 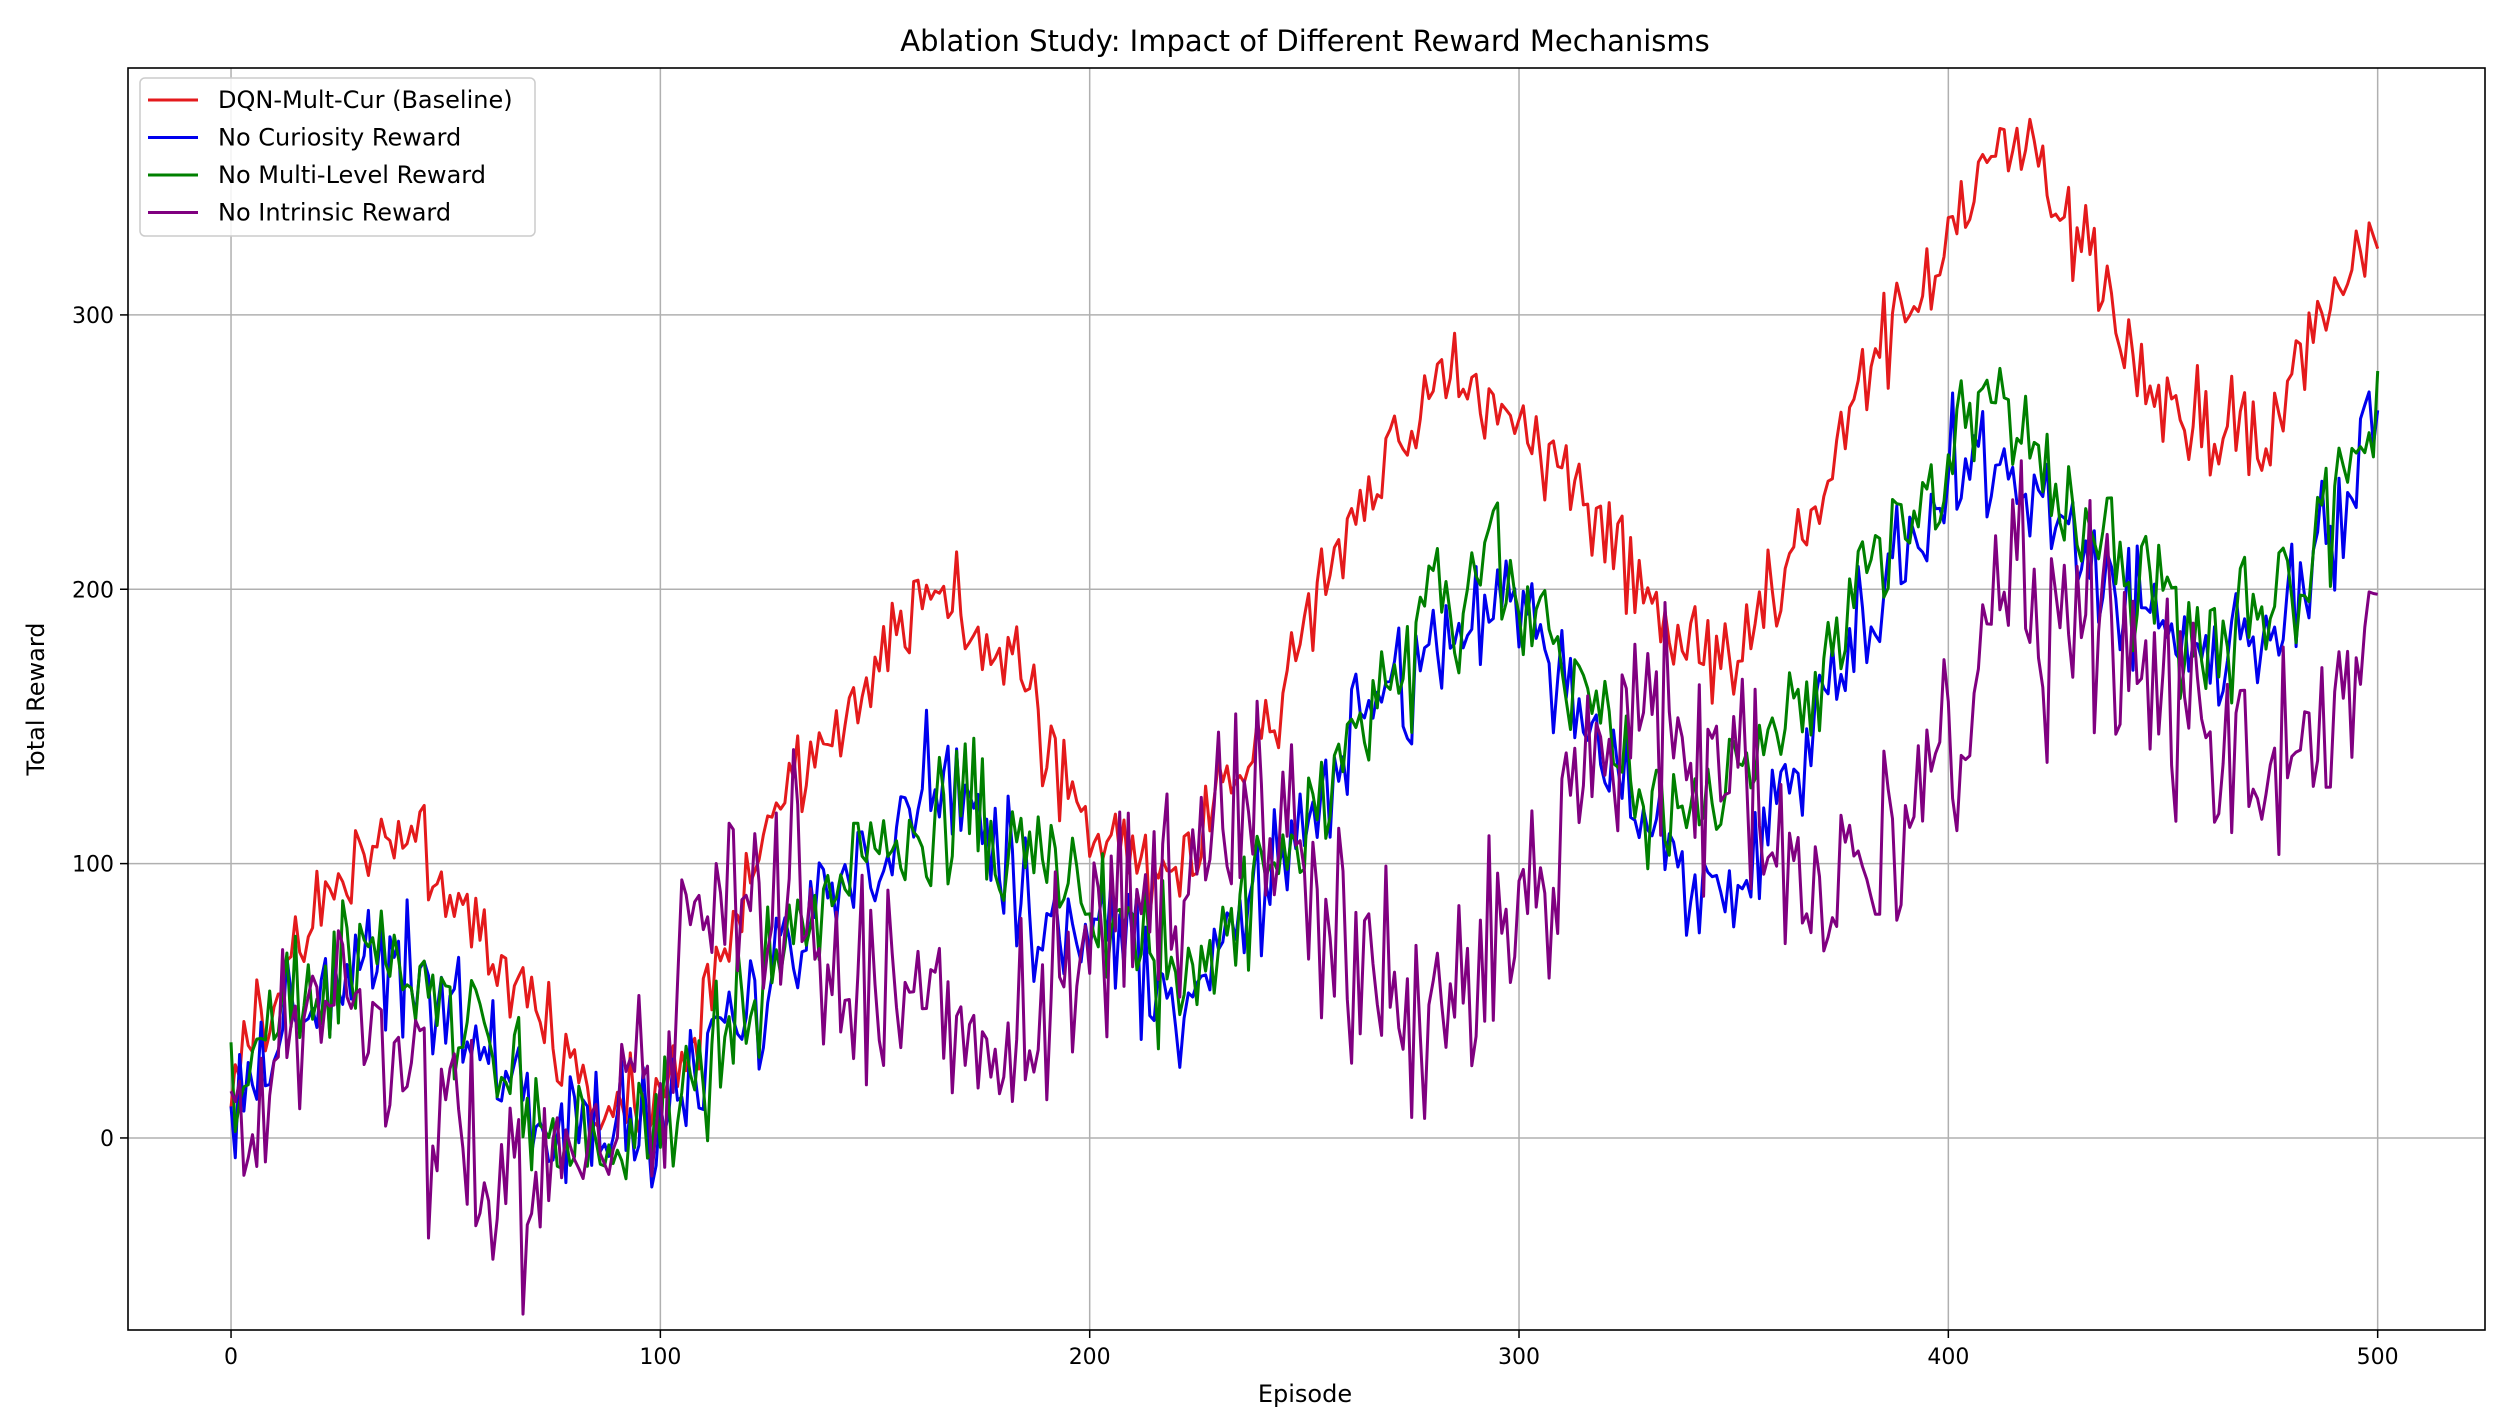 I want to click on legend-label: No Curiosity Reward, so click(x=339, y=138).